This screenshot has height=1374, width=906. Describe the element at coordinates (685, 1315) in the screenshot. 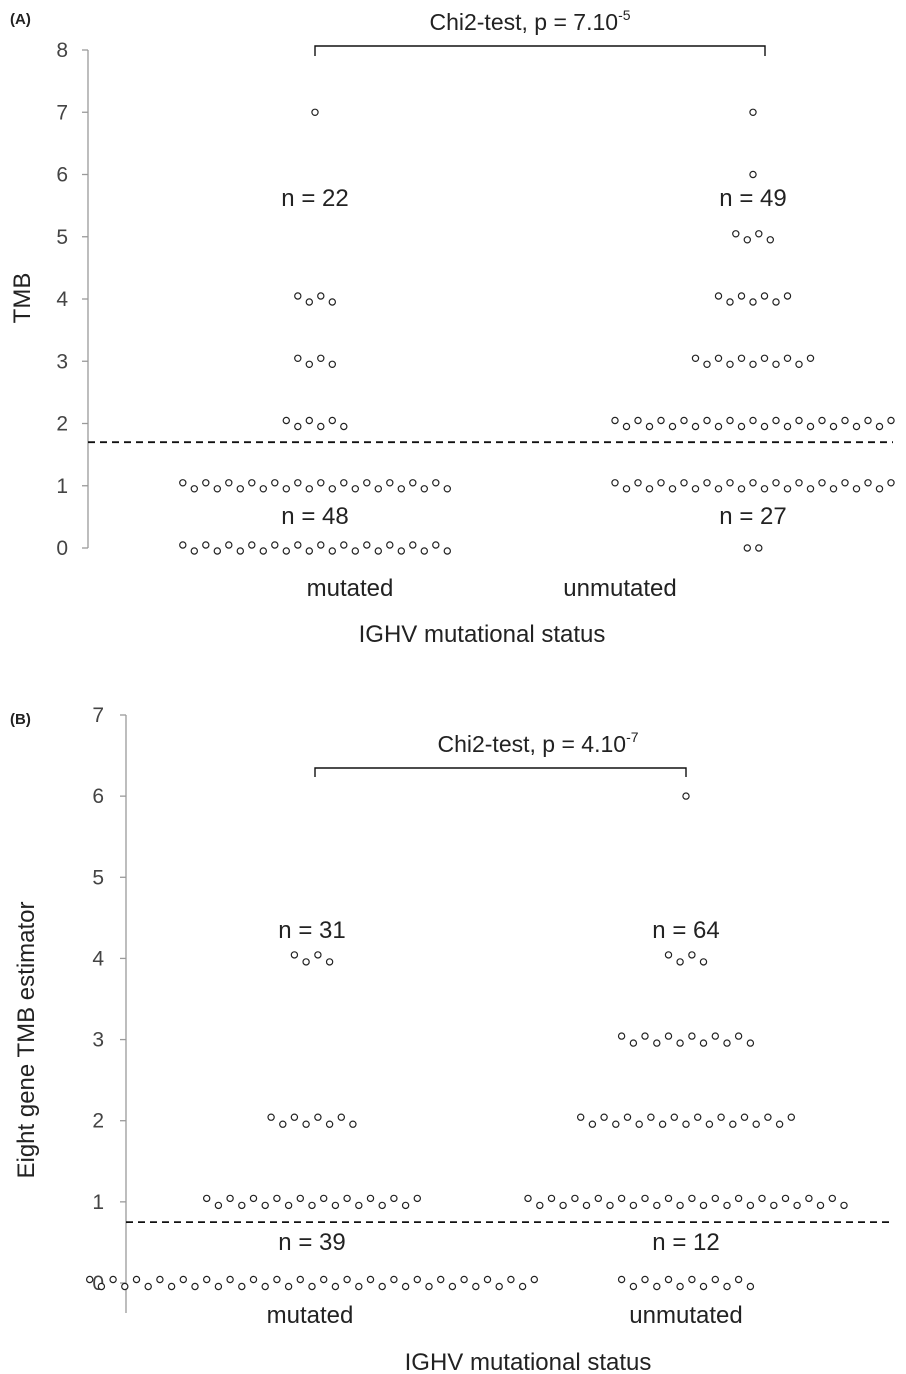

I see `x-category-label: unmutated` at that location.